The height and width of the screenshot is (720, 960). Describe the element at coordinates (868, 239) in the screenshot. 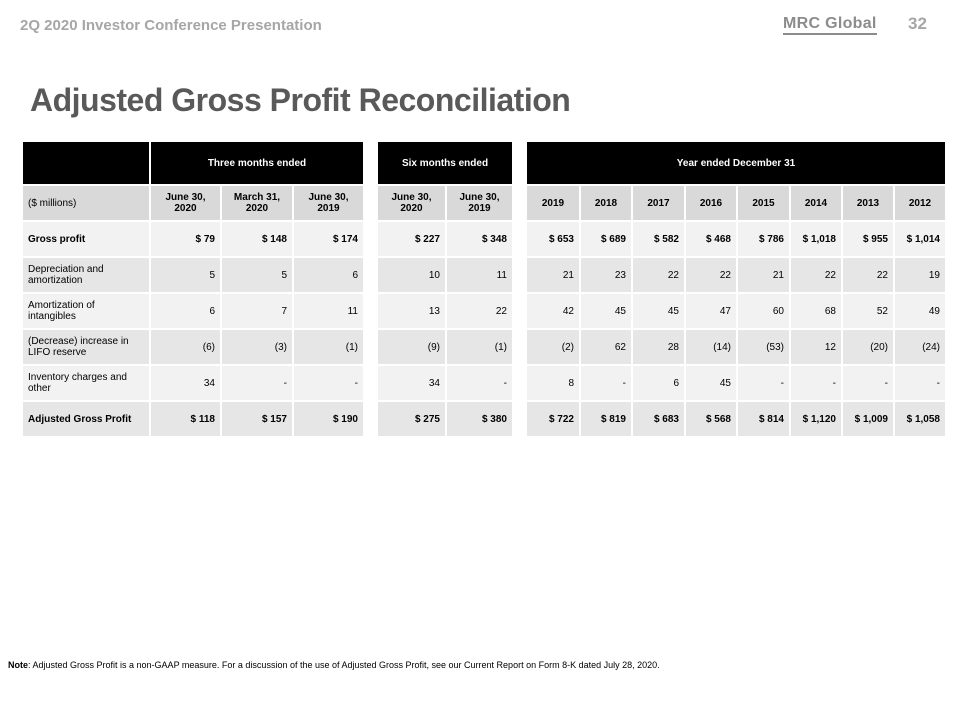

I see `cell: $ 955` at that location.